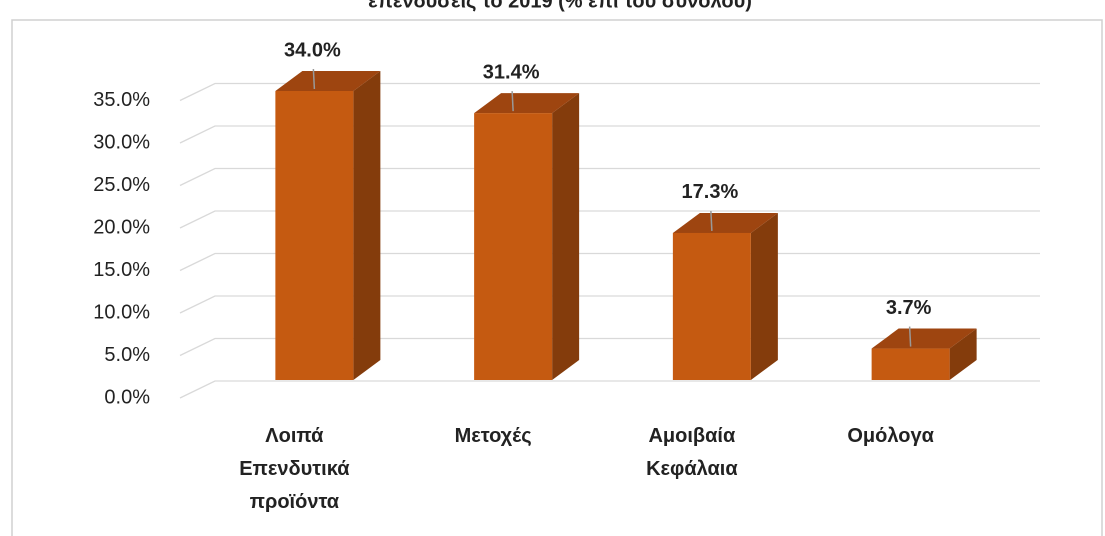  Describe the element at coordinates (511, 72) in the screenshot. I see `data-label: 31.4%` at that location.